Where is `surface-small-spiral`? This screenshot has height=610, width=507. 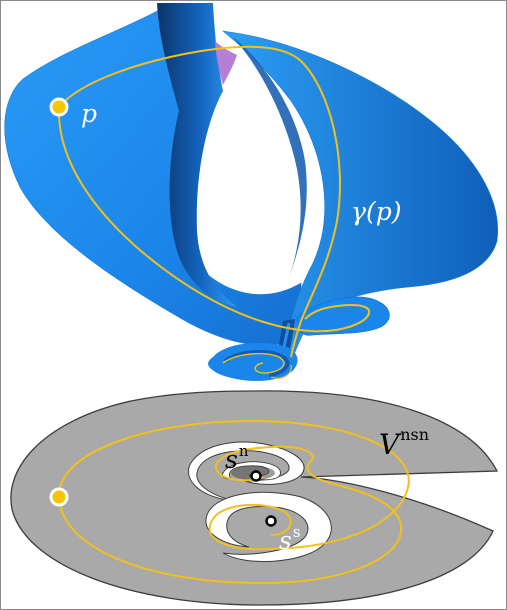 surface-small-spiral is located at coordinates (253, 361).